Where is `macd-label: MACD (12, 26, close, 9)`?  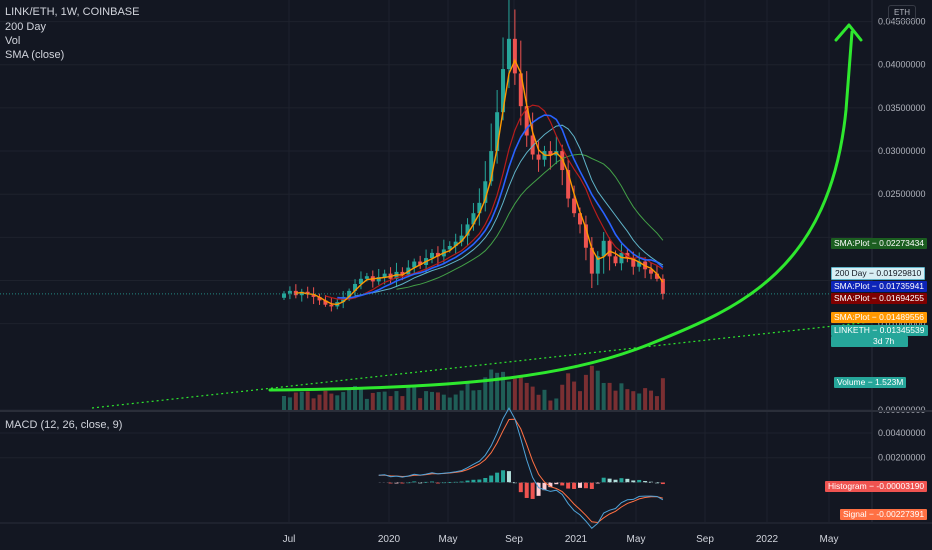
macd-label: MACD (12, 26, close, 9) is located at coordinates (64, 425).